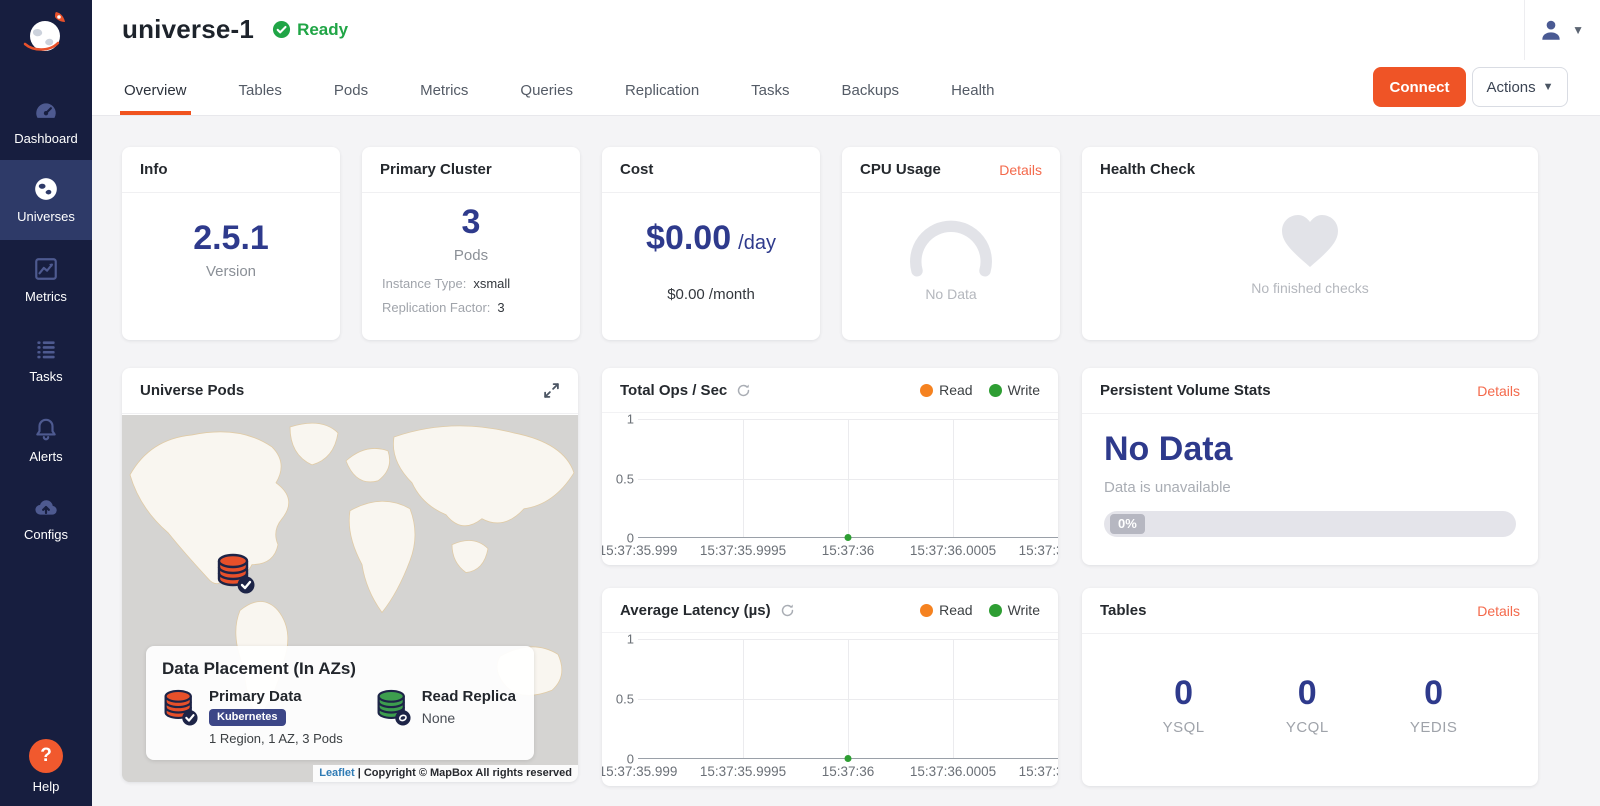 Image resolution: width=1600 pixels, height=806 pixels. What do you see at coordinates (192, 390) in the screenshot?
I see `universe-pods-title: Universe Pods` at bounding box center [192, 390].